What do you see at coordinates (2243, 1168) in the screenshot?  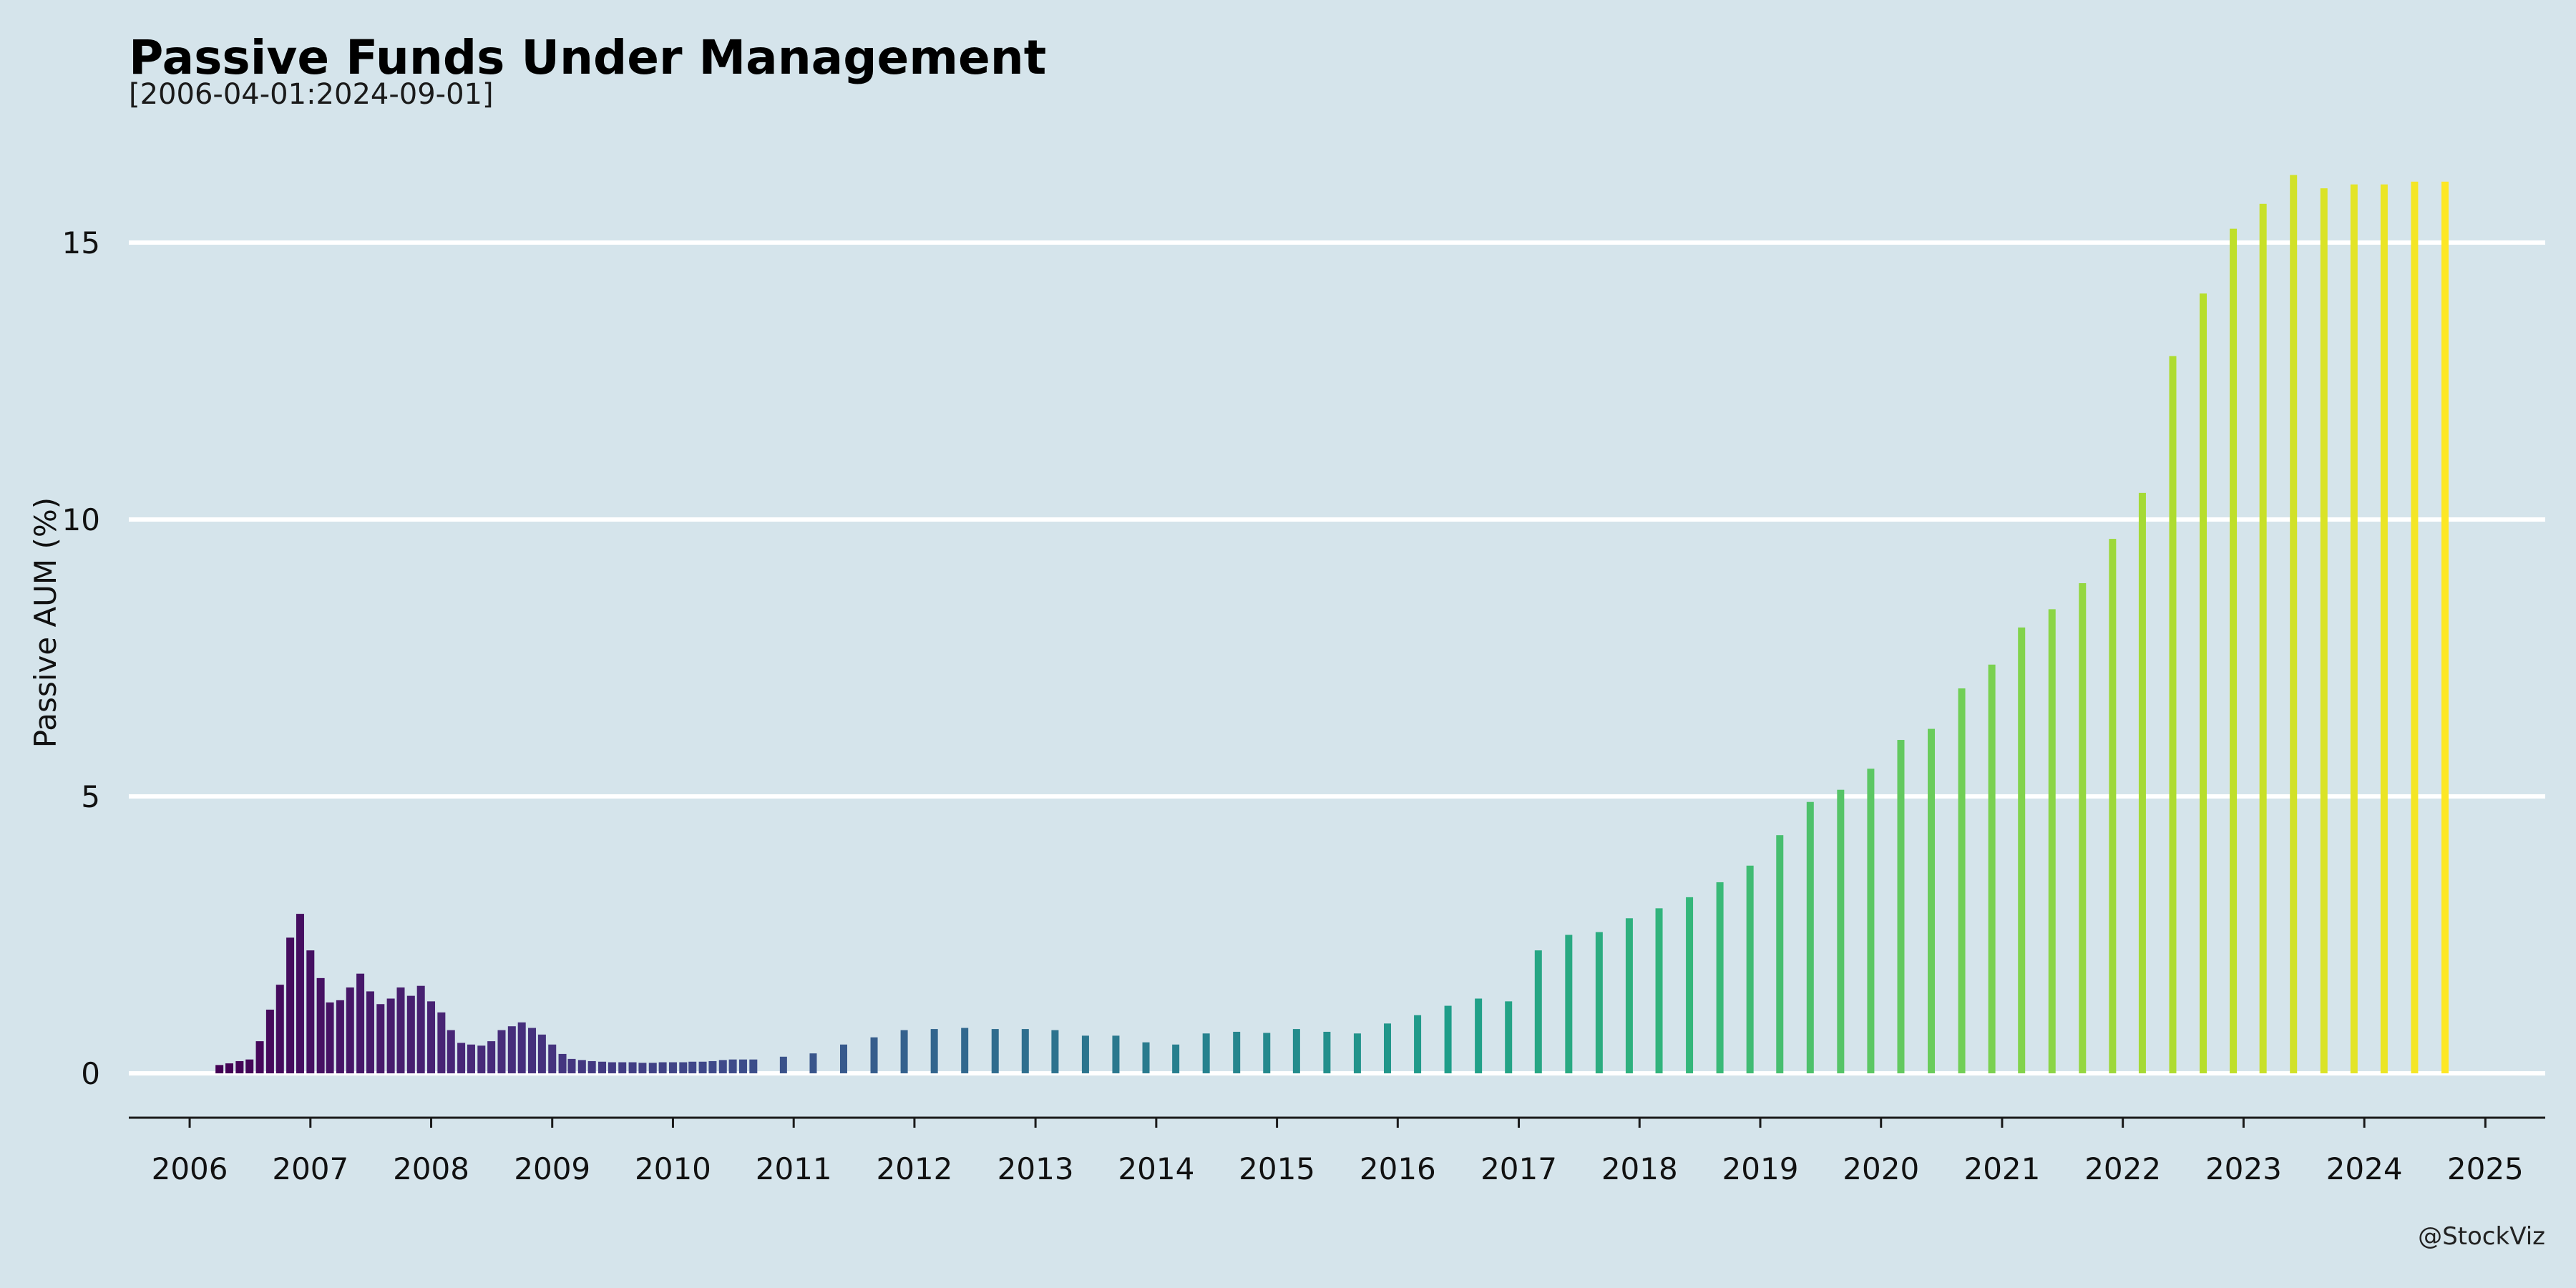 I see `x-tick-label: 2023` at bounding box center [2243, 1168].